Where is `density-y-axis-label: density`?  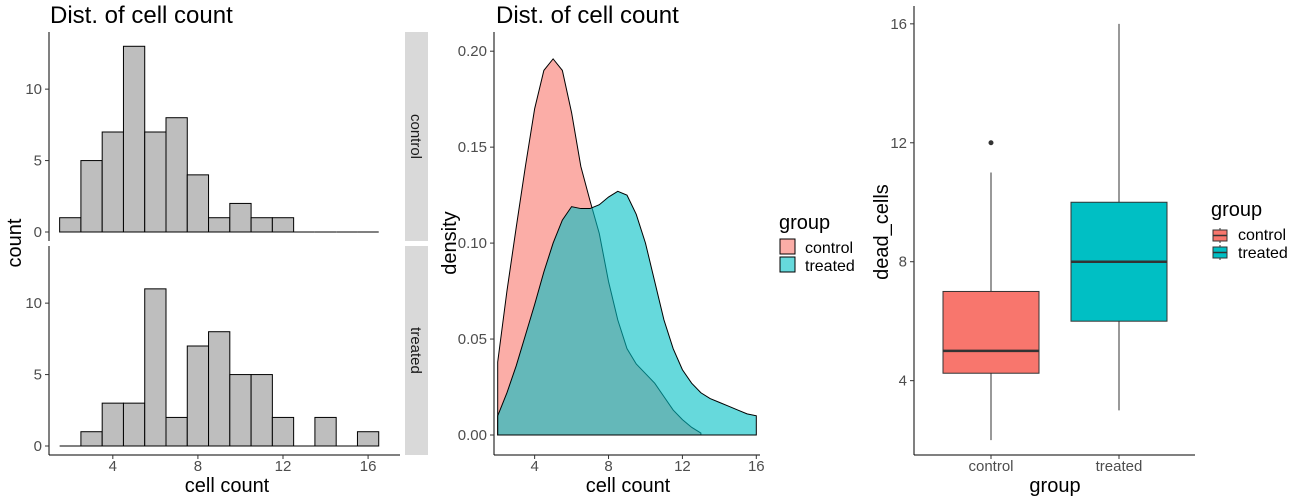 density-y-axis-label: density is located at coordinates (450, 242).